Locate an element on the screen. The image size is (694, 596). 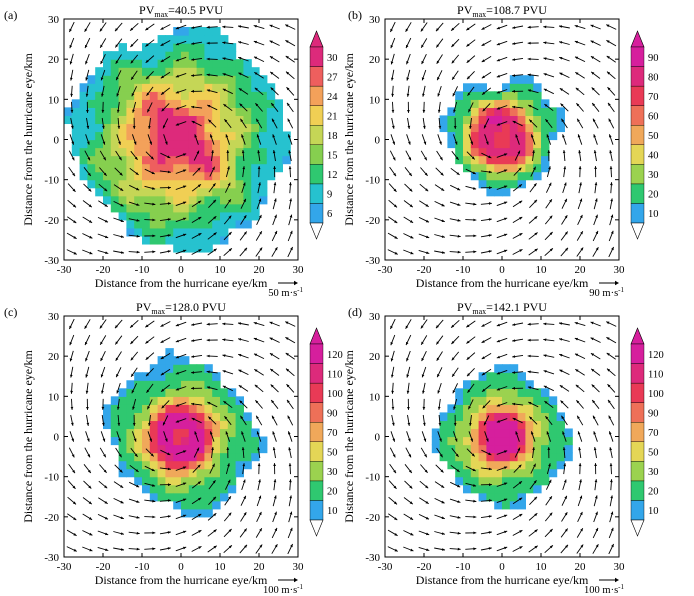
colorbar-bottom-arrow is located at coordinates (637, 528).